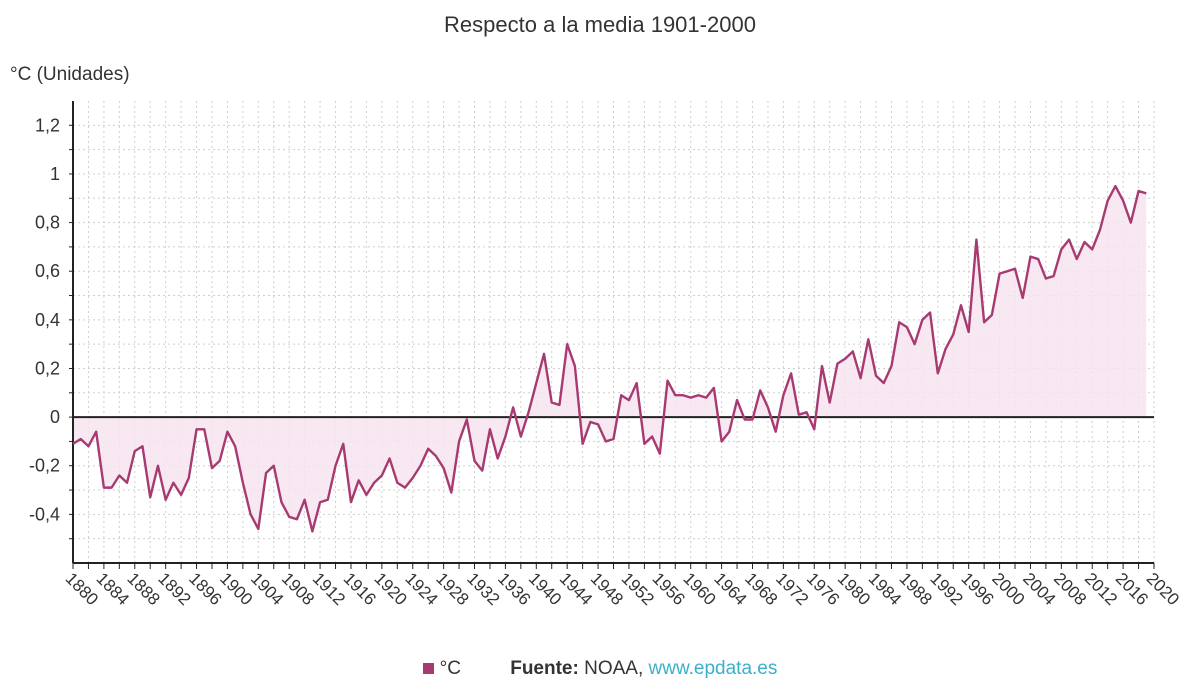  What do you see at coordinates (1039, 589) in the screenshot?
I see `x-tick-label: 2004` at bounding box center [1039, 589].